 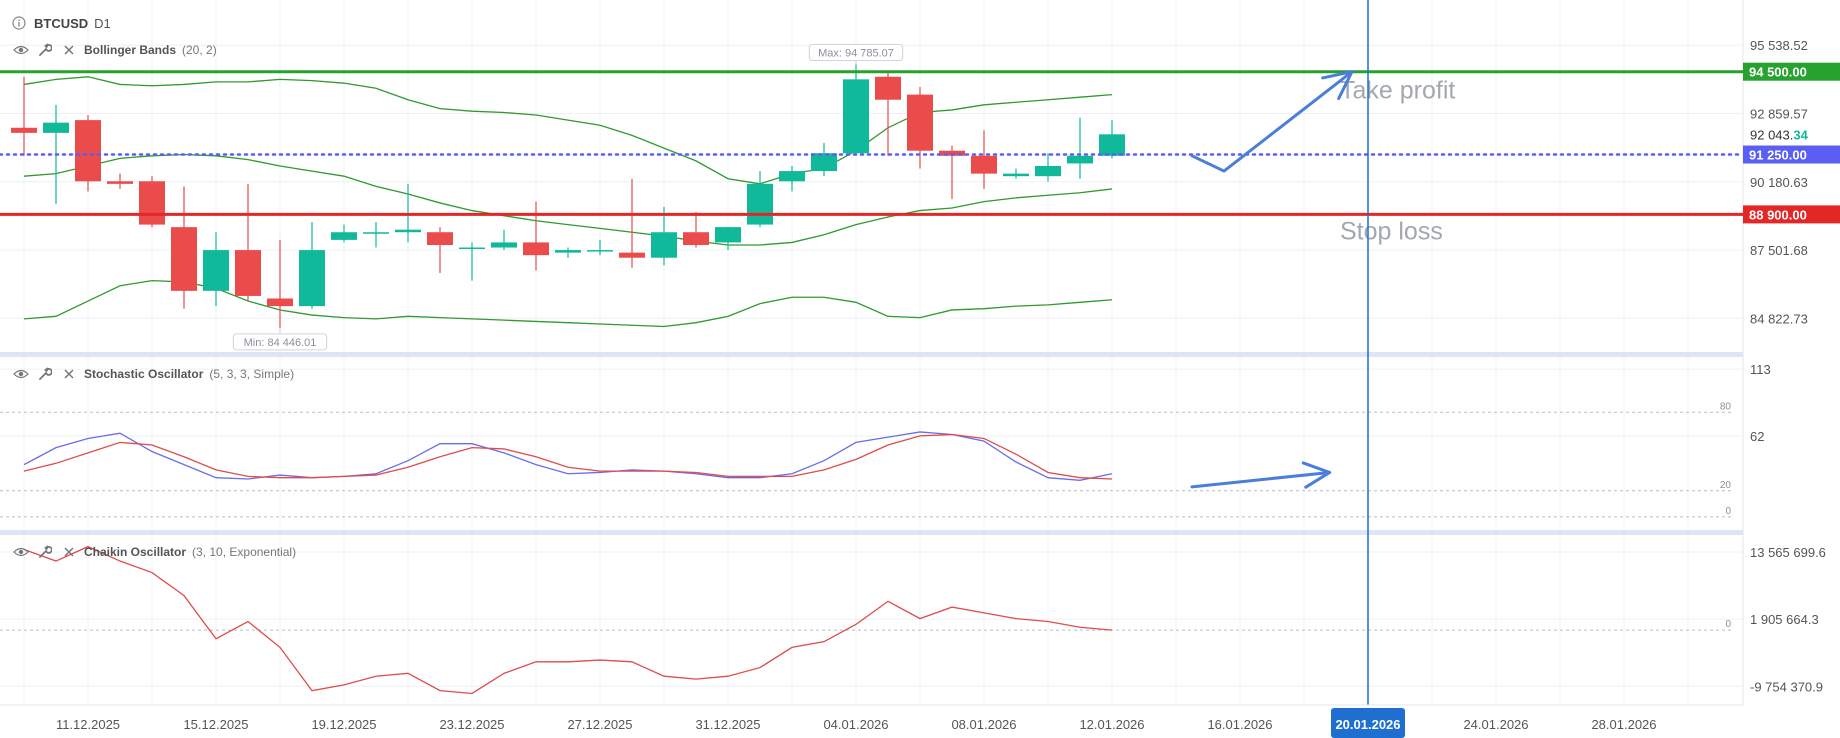 I want to click on stochastic-k-line, so click(x=568, y=456).